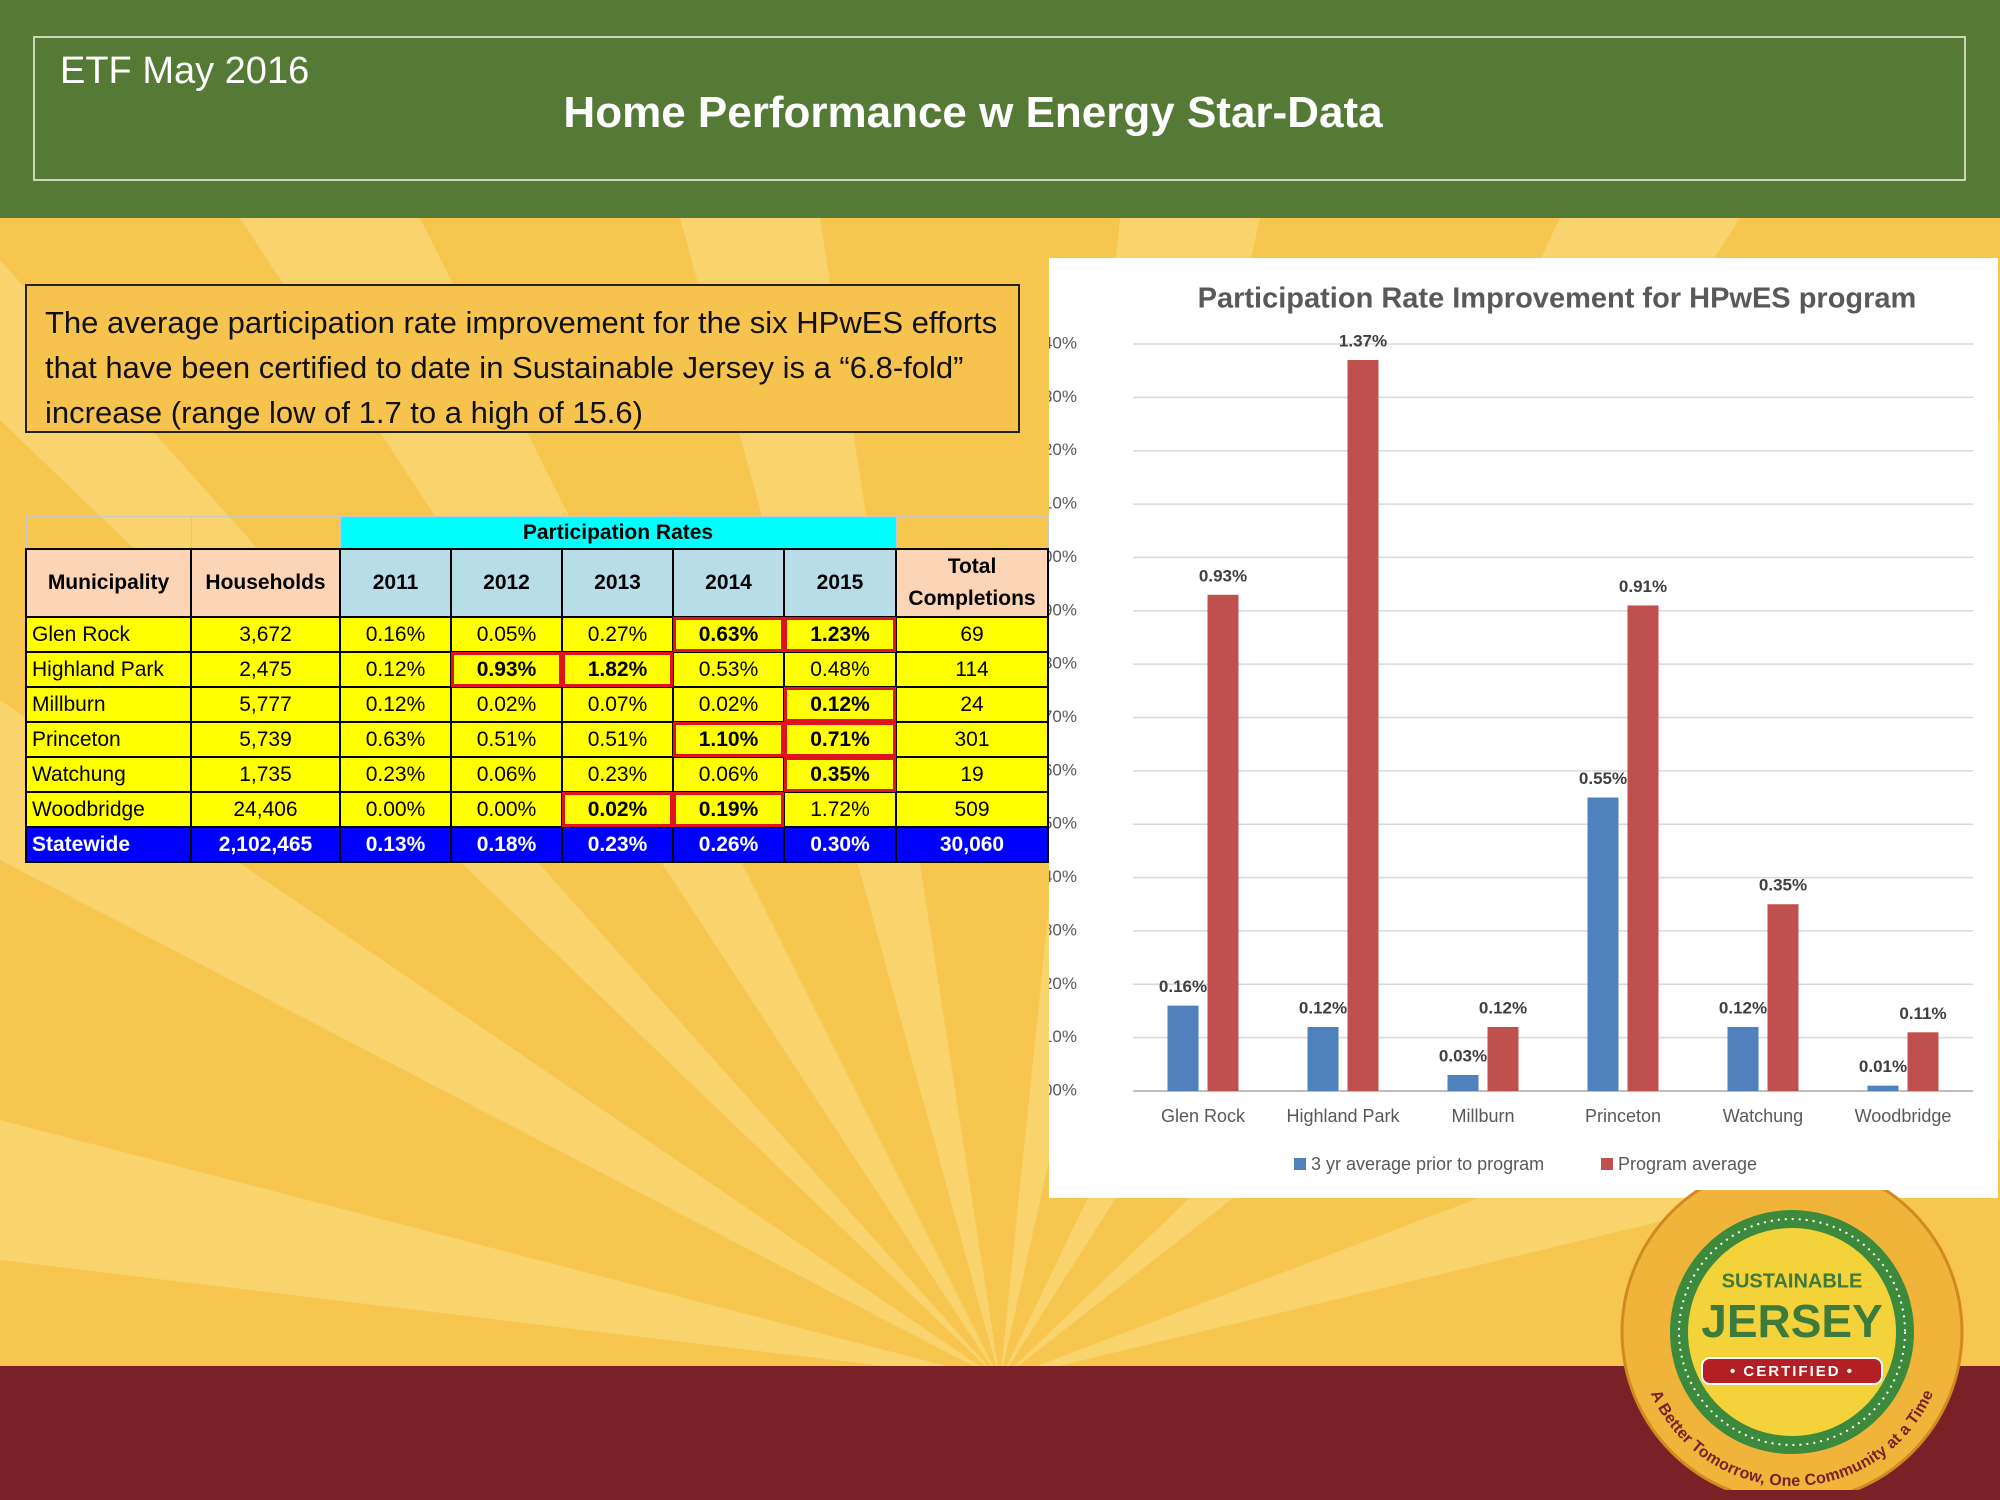 Image resolution: width=2000 pixels, height=1500 pixels. Describe the element at coordinates (840, 844) in the screenshot. I see `table-cell: 0.30%` at that location.